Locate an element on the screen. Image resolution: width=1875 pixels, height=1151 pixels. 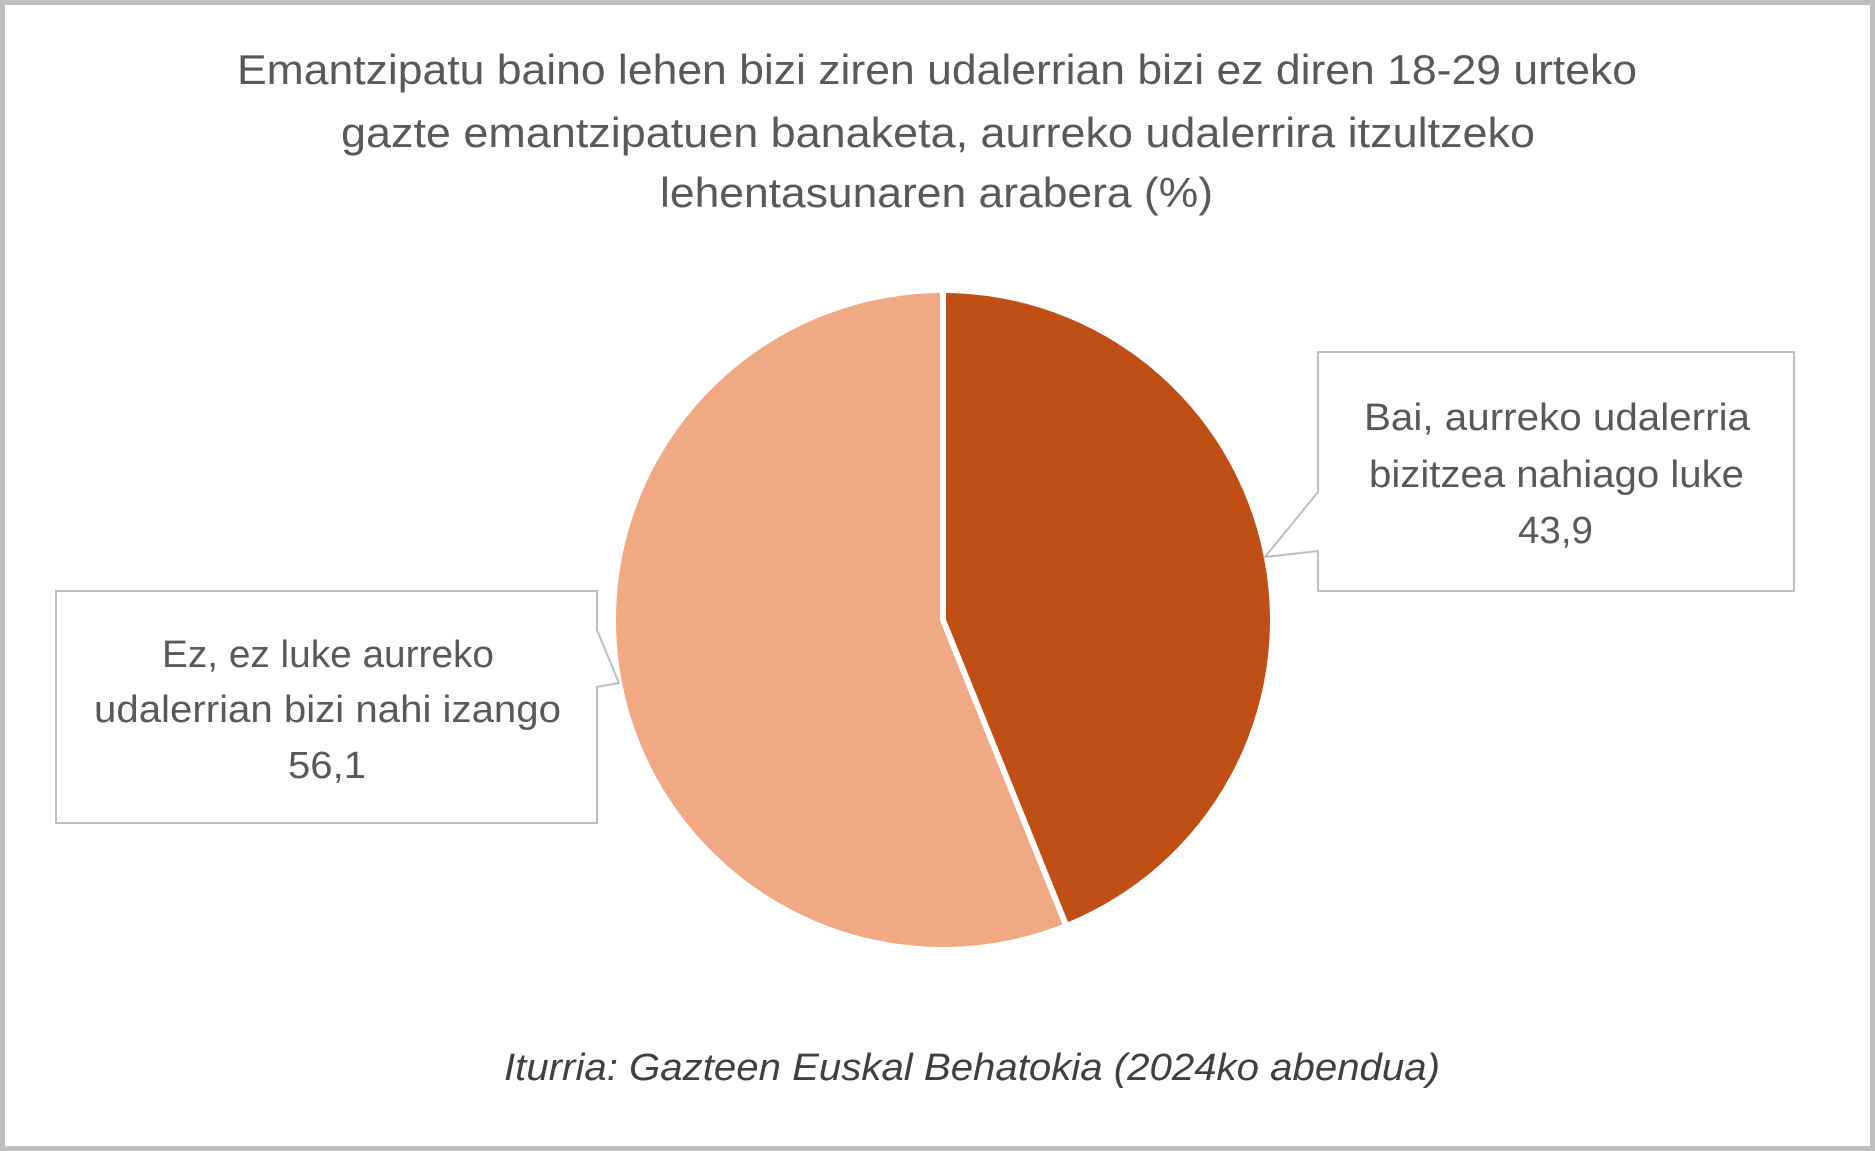
callout-yes-value: 43,9 is located at coordinates (1555, 531).